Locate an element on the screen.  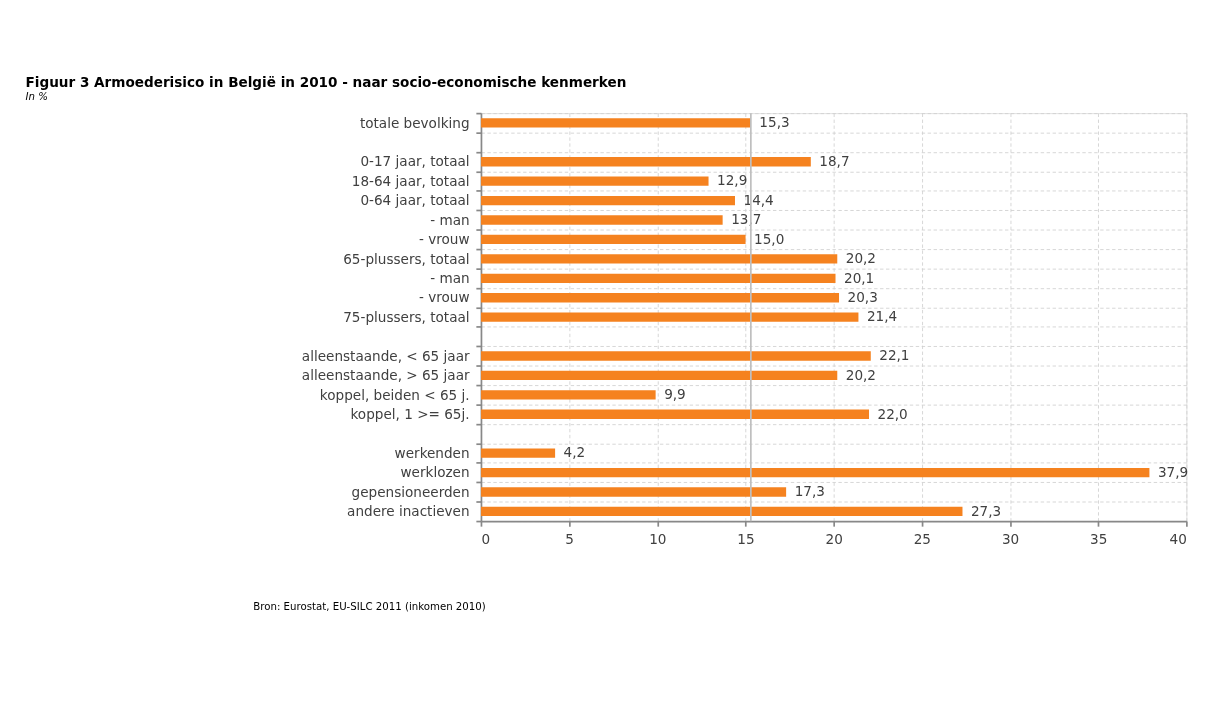
y-tick-label: 0-64 jaar, totaal is located at coordinates (415, 200).